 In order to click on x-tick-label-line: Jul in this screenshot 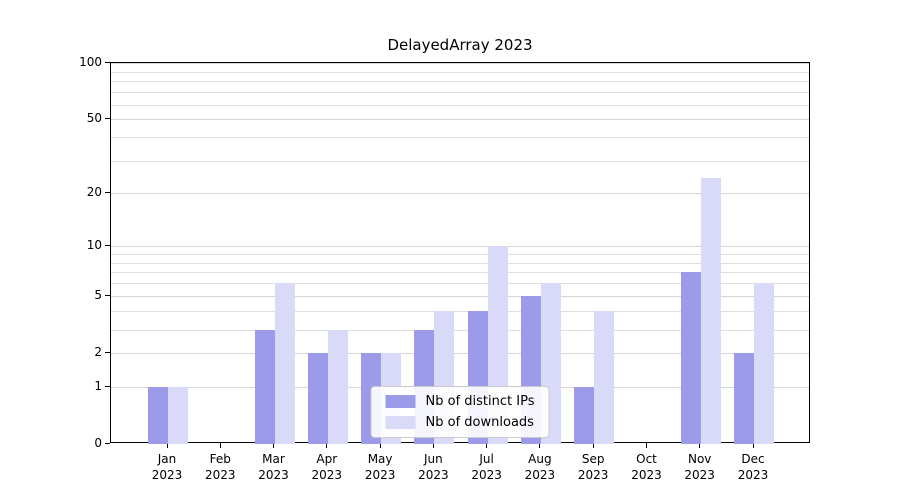, I will do `click(486, 459)`.